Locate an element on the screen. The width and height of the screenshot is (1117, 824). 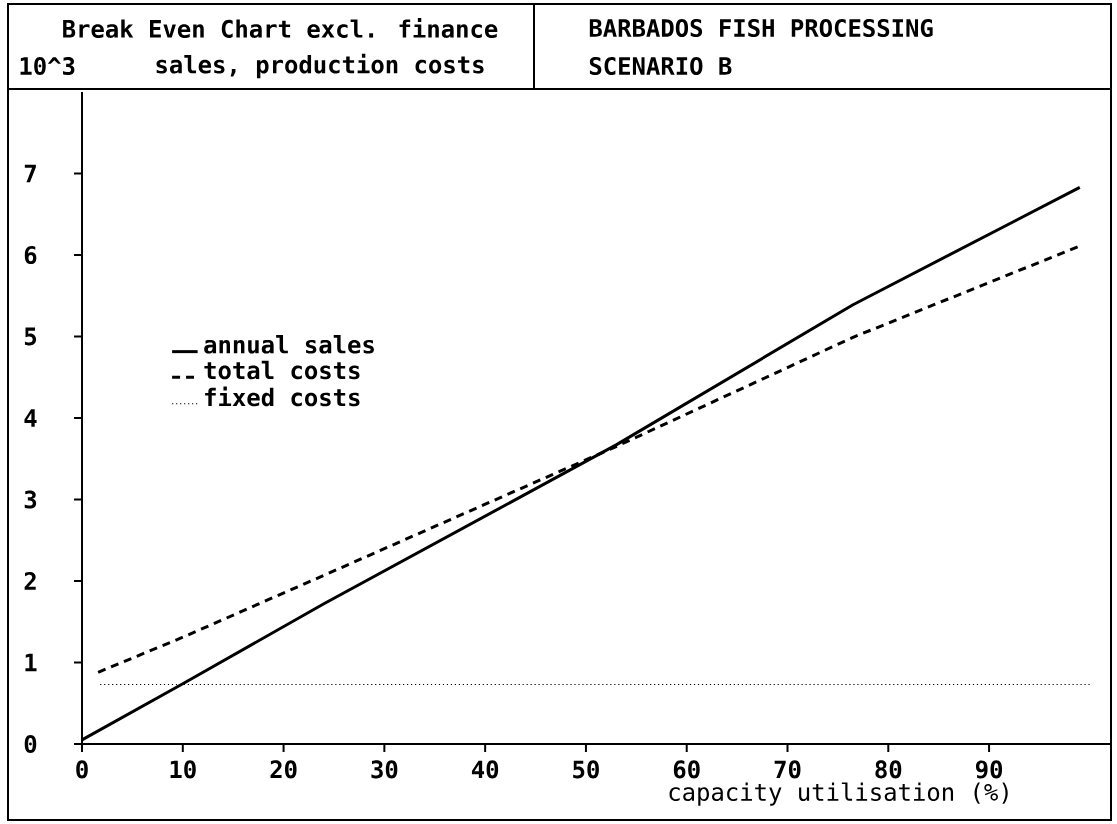
x-axis-title: capacity utilisation (%) is located at coordinates (838, 794).